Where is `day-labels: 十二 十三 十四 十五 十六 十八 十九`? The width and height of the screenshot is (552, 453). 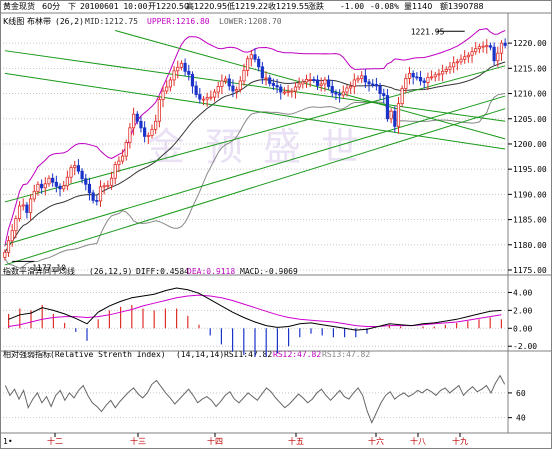
day-labels: 十二 十三 十四 十五 十六 十八 十九 is located at coordinates (257, 441).